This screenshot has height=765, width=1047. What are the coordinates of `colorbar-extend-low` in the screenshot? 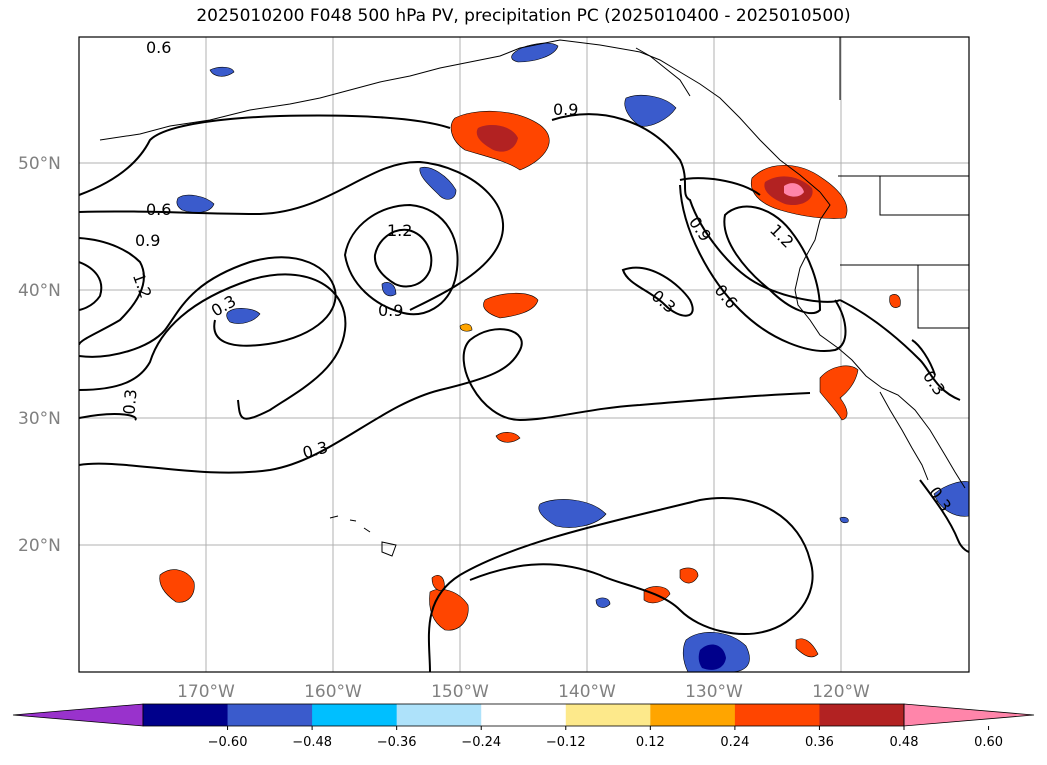 It's located at (78, 715).